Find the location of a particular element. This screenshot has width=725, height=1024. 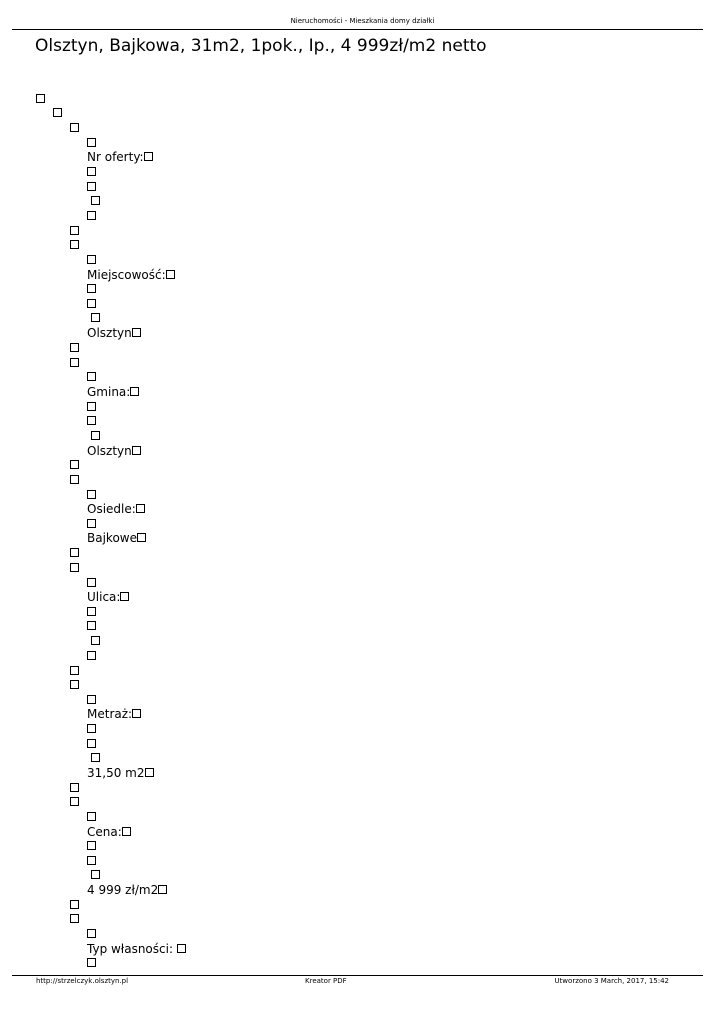

field-offer-number: Nr oferty: is located at coordinates (120, 157).